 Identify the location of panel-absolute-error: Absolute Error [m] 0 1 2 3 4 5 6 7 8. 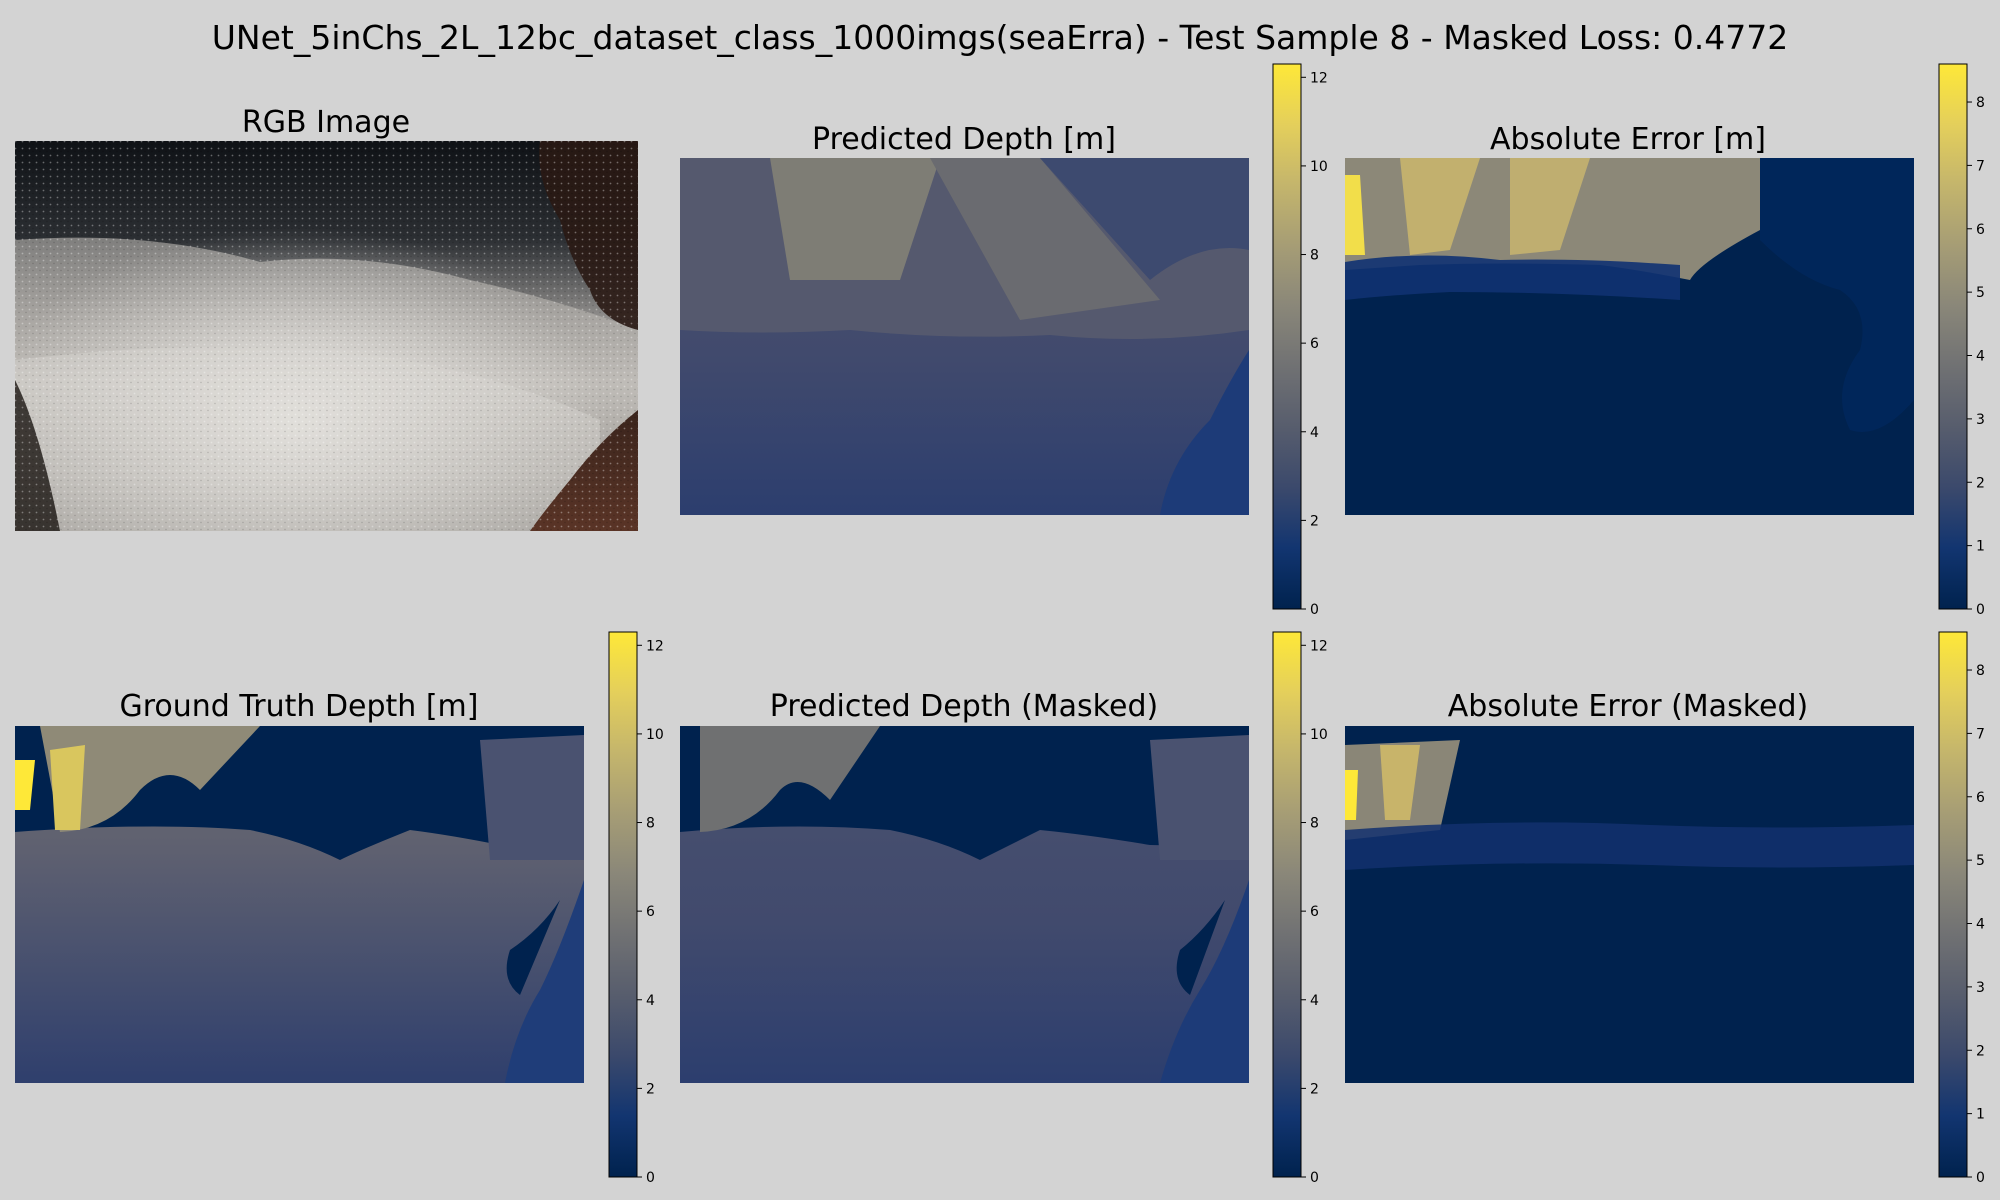
(1665, 340).